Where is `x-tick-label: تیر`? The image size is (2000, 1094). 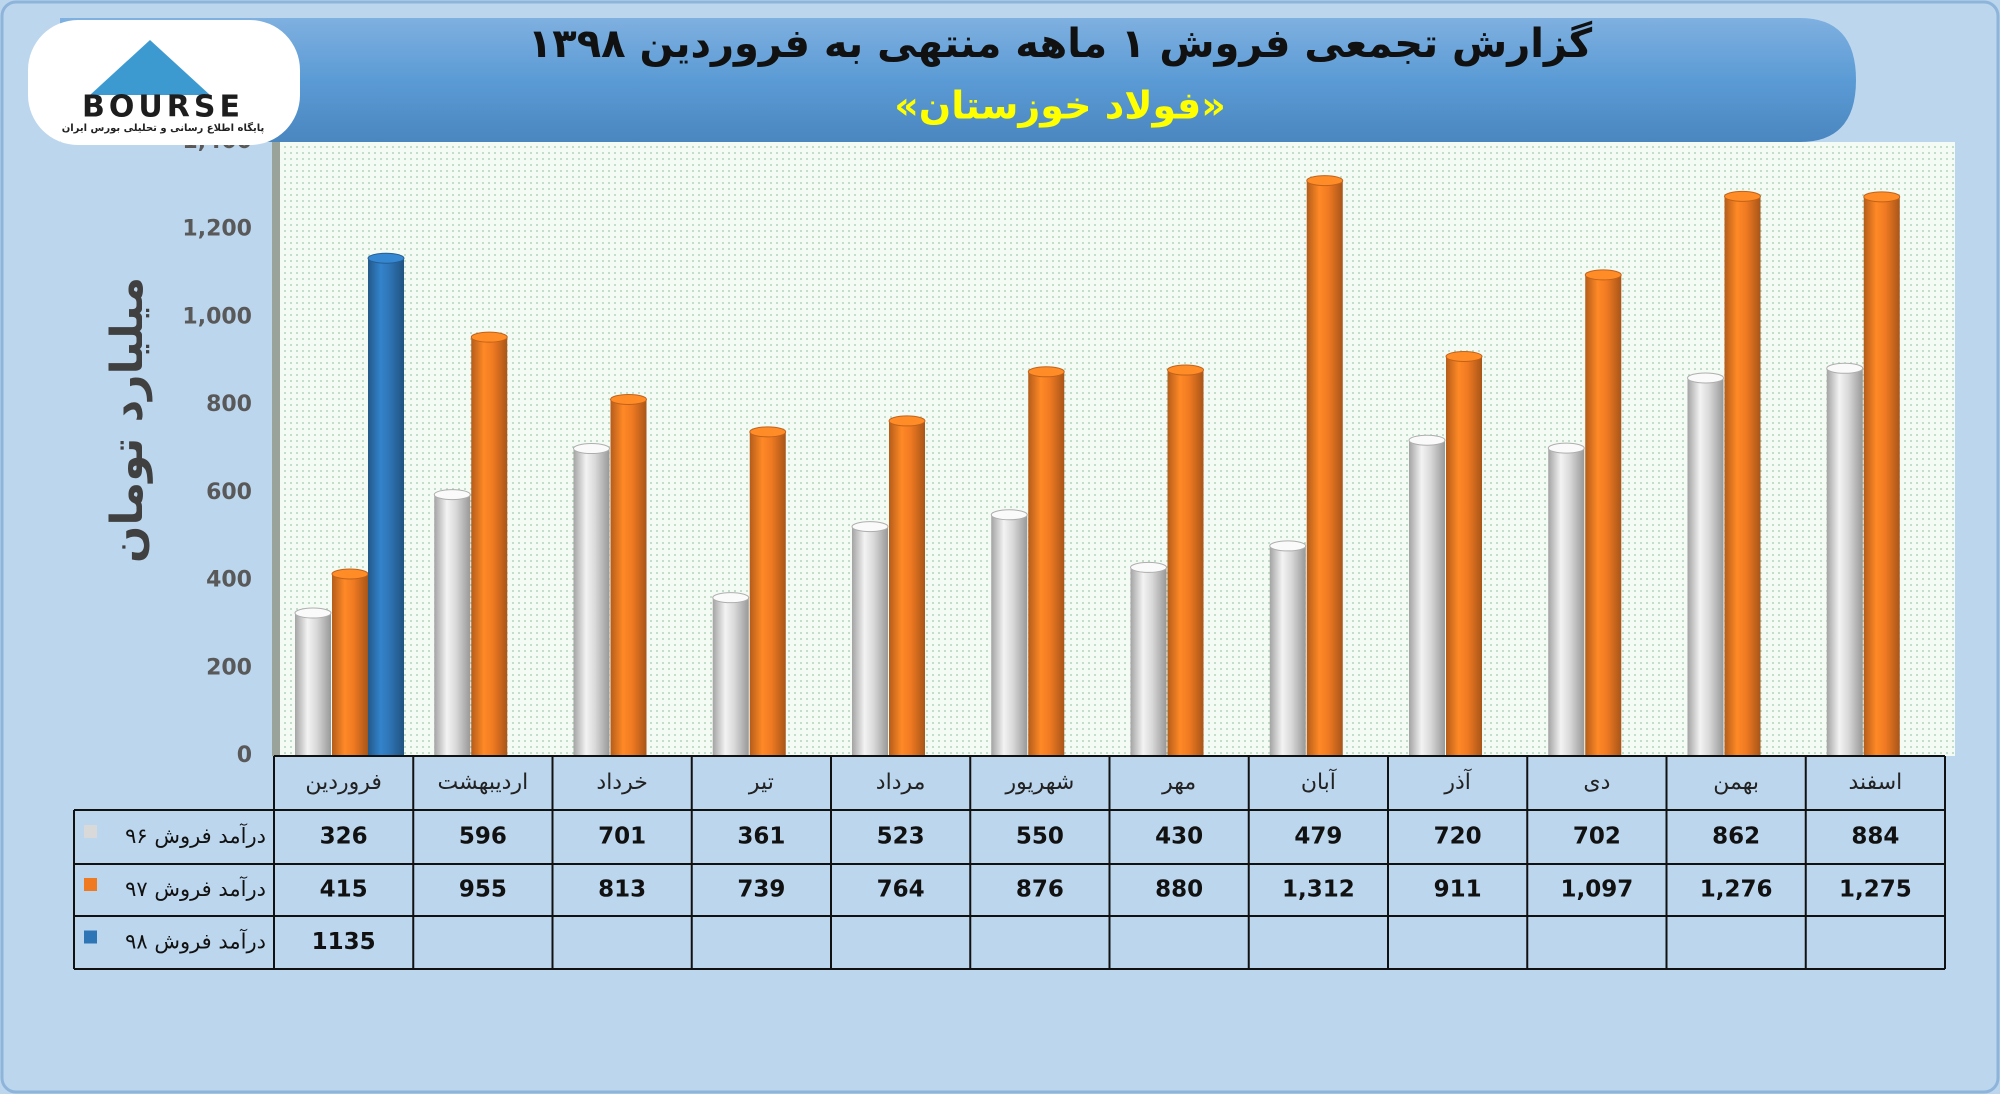 x-tick-label: تیر is located at coordinates (761, 782).